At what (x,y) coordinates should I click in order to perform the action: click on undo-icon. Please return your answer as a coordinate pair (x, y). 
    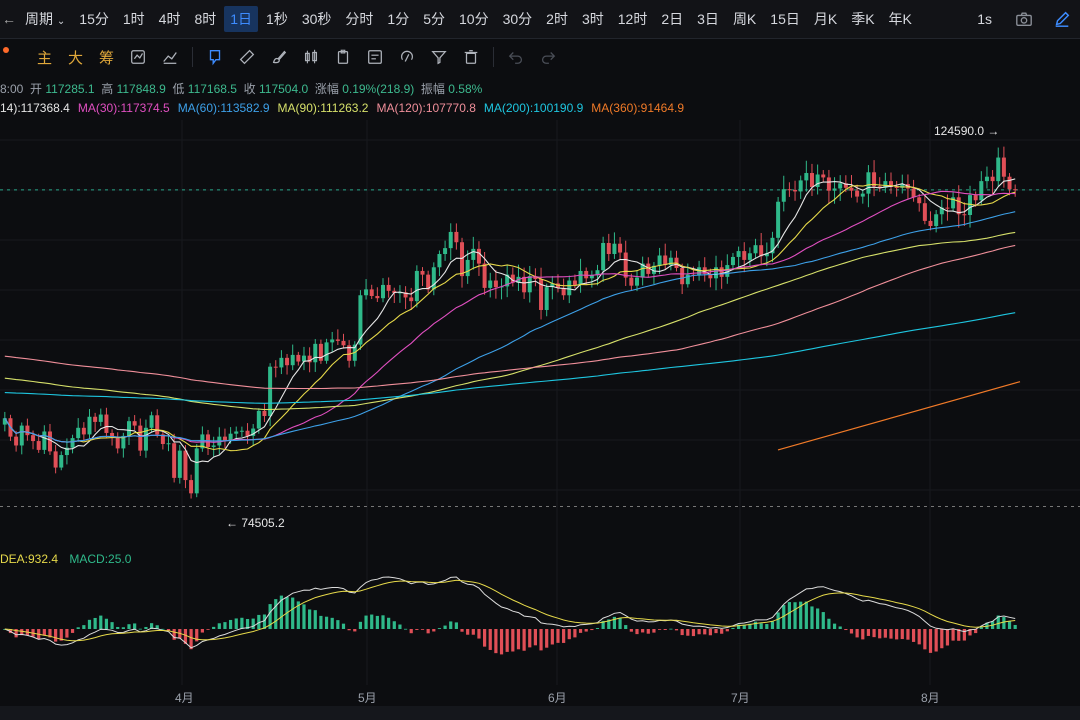
    Looking at the image, I should click on (516, 57).